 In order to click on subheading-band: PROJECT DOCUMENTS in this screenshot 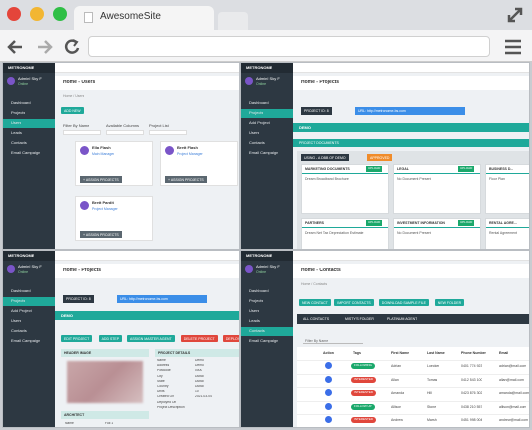, I will do `click(411, 143)`.